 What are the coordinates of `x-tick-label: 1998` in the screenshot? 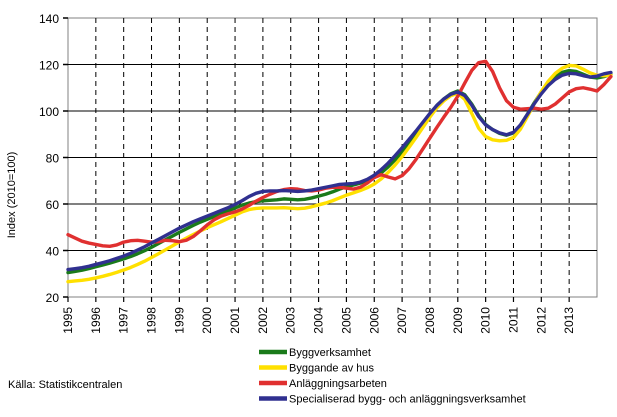 It's located at (152, 320).